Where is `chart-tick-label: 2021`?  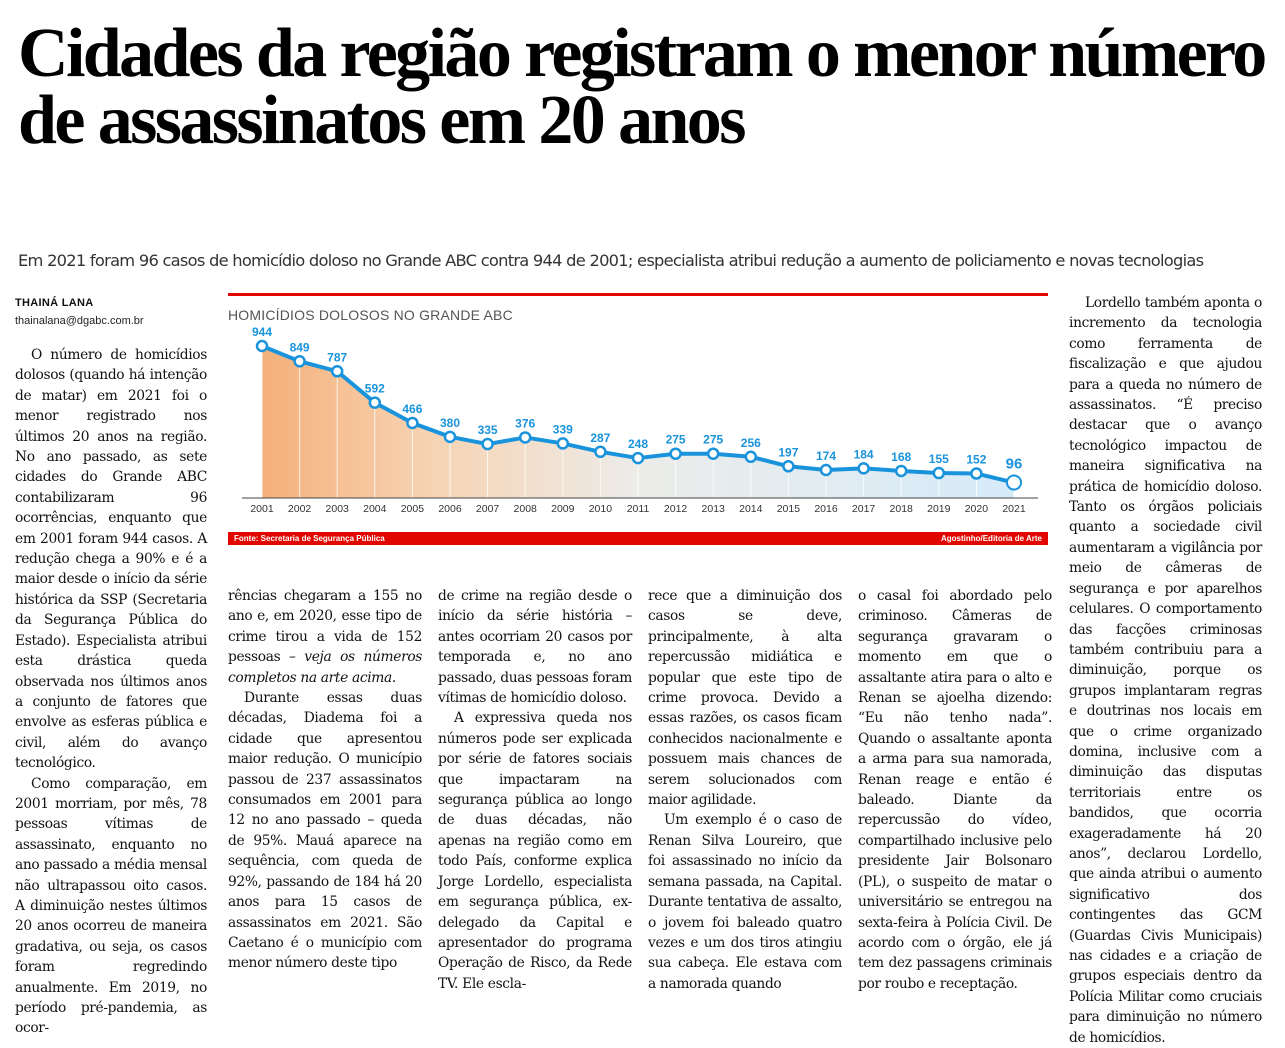 chart-tick-label: 2021 is located at coordinates (1014, 509).